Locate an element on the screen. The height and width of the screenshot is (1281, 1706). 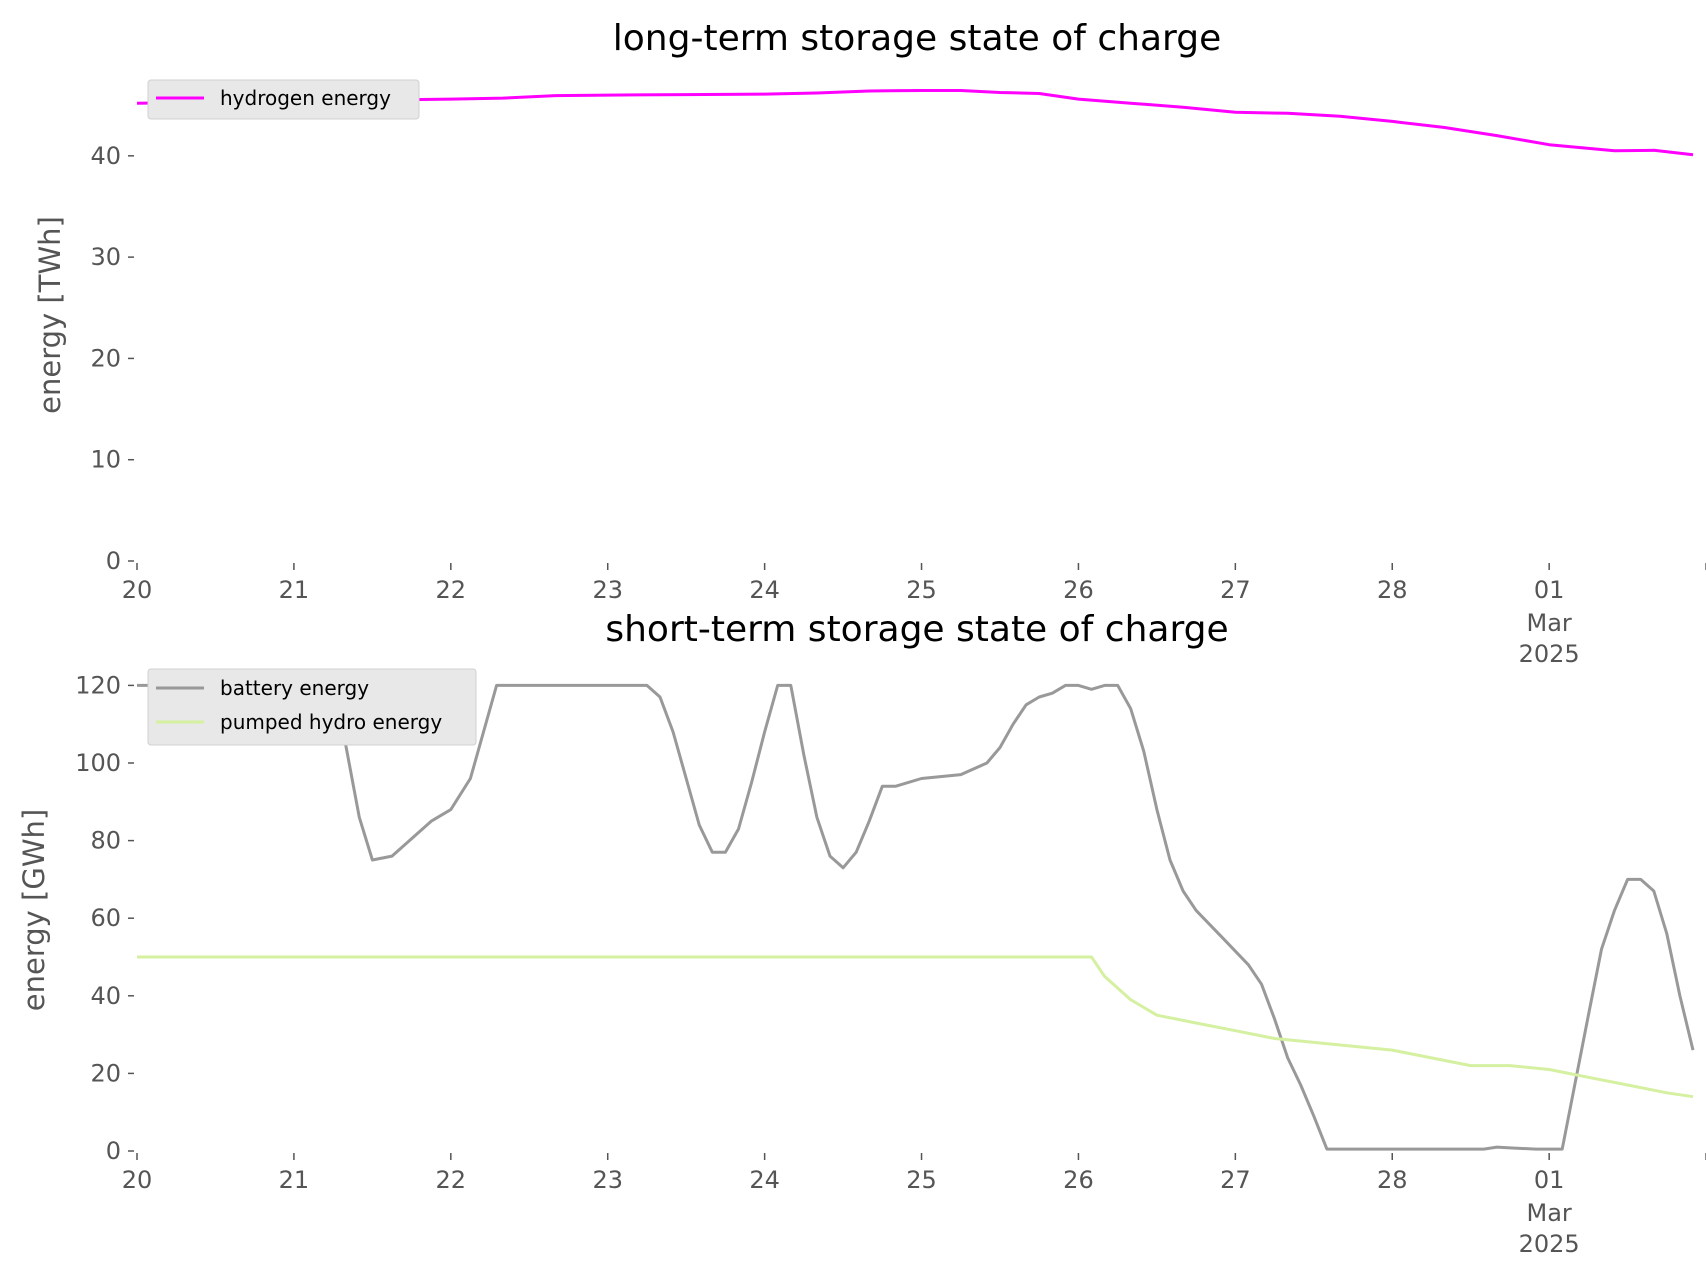
short-term-ytick-label: 60 is located at coordinates (105, 918).